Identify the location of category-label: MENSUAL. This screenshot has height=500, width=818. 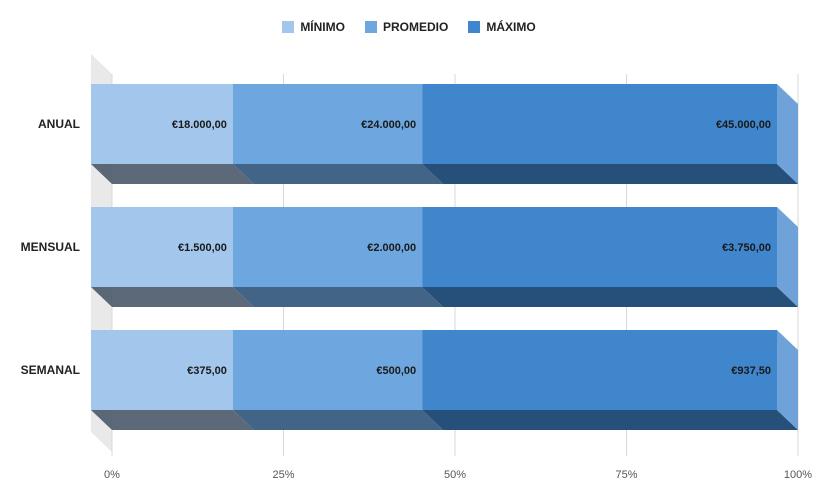
(50, 247).